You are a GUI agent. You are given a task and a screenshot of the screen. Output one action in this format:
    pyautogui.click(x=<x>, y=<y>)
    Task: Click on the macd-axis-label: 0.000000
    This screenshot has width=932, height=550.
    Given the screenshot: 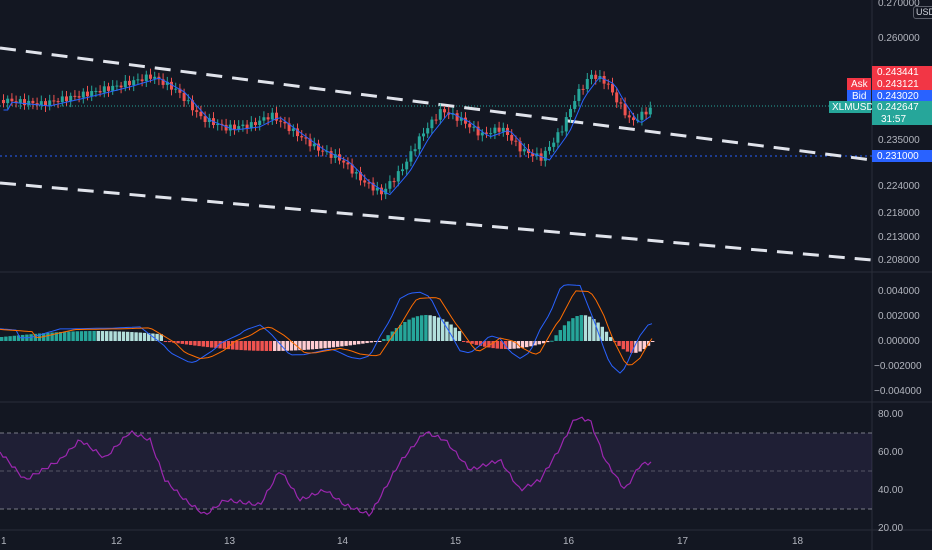 What is the action you would take?
    pyautogui.click(x=899, y=341)
    